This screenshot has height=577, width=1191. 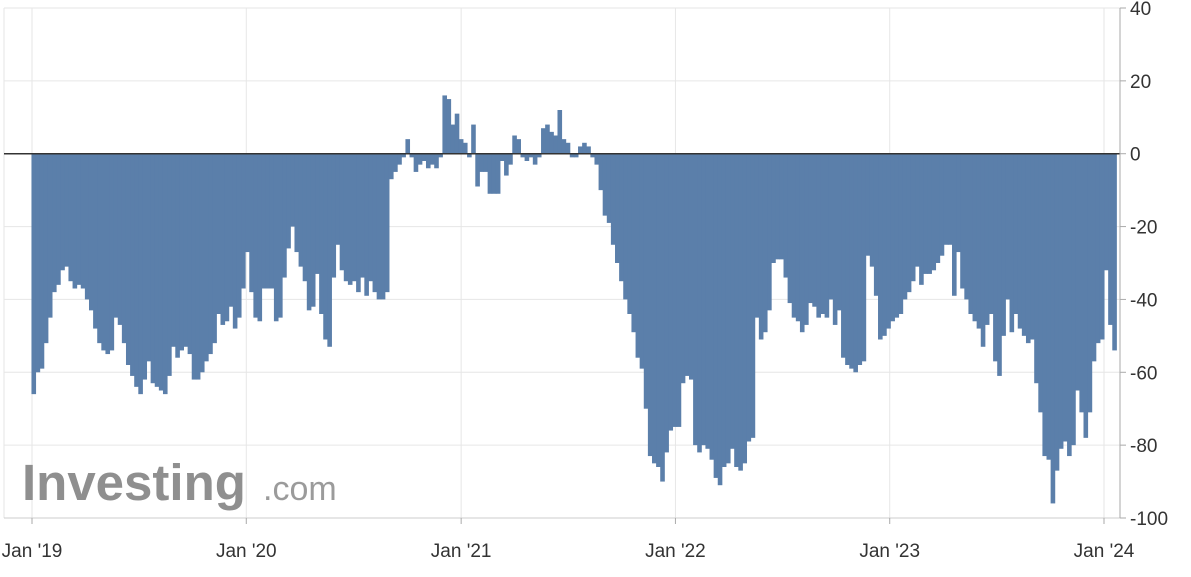 I want to click on x-tick-label: Jan '24, so click(x=1104, y=551).